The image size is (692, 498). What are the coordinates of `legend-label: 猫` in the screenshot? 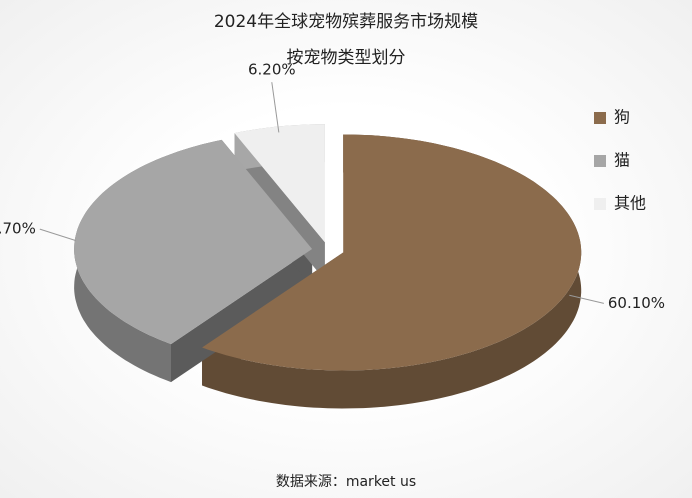 It's located at (622, 160).